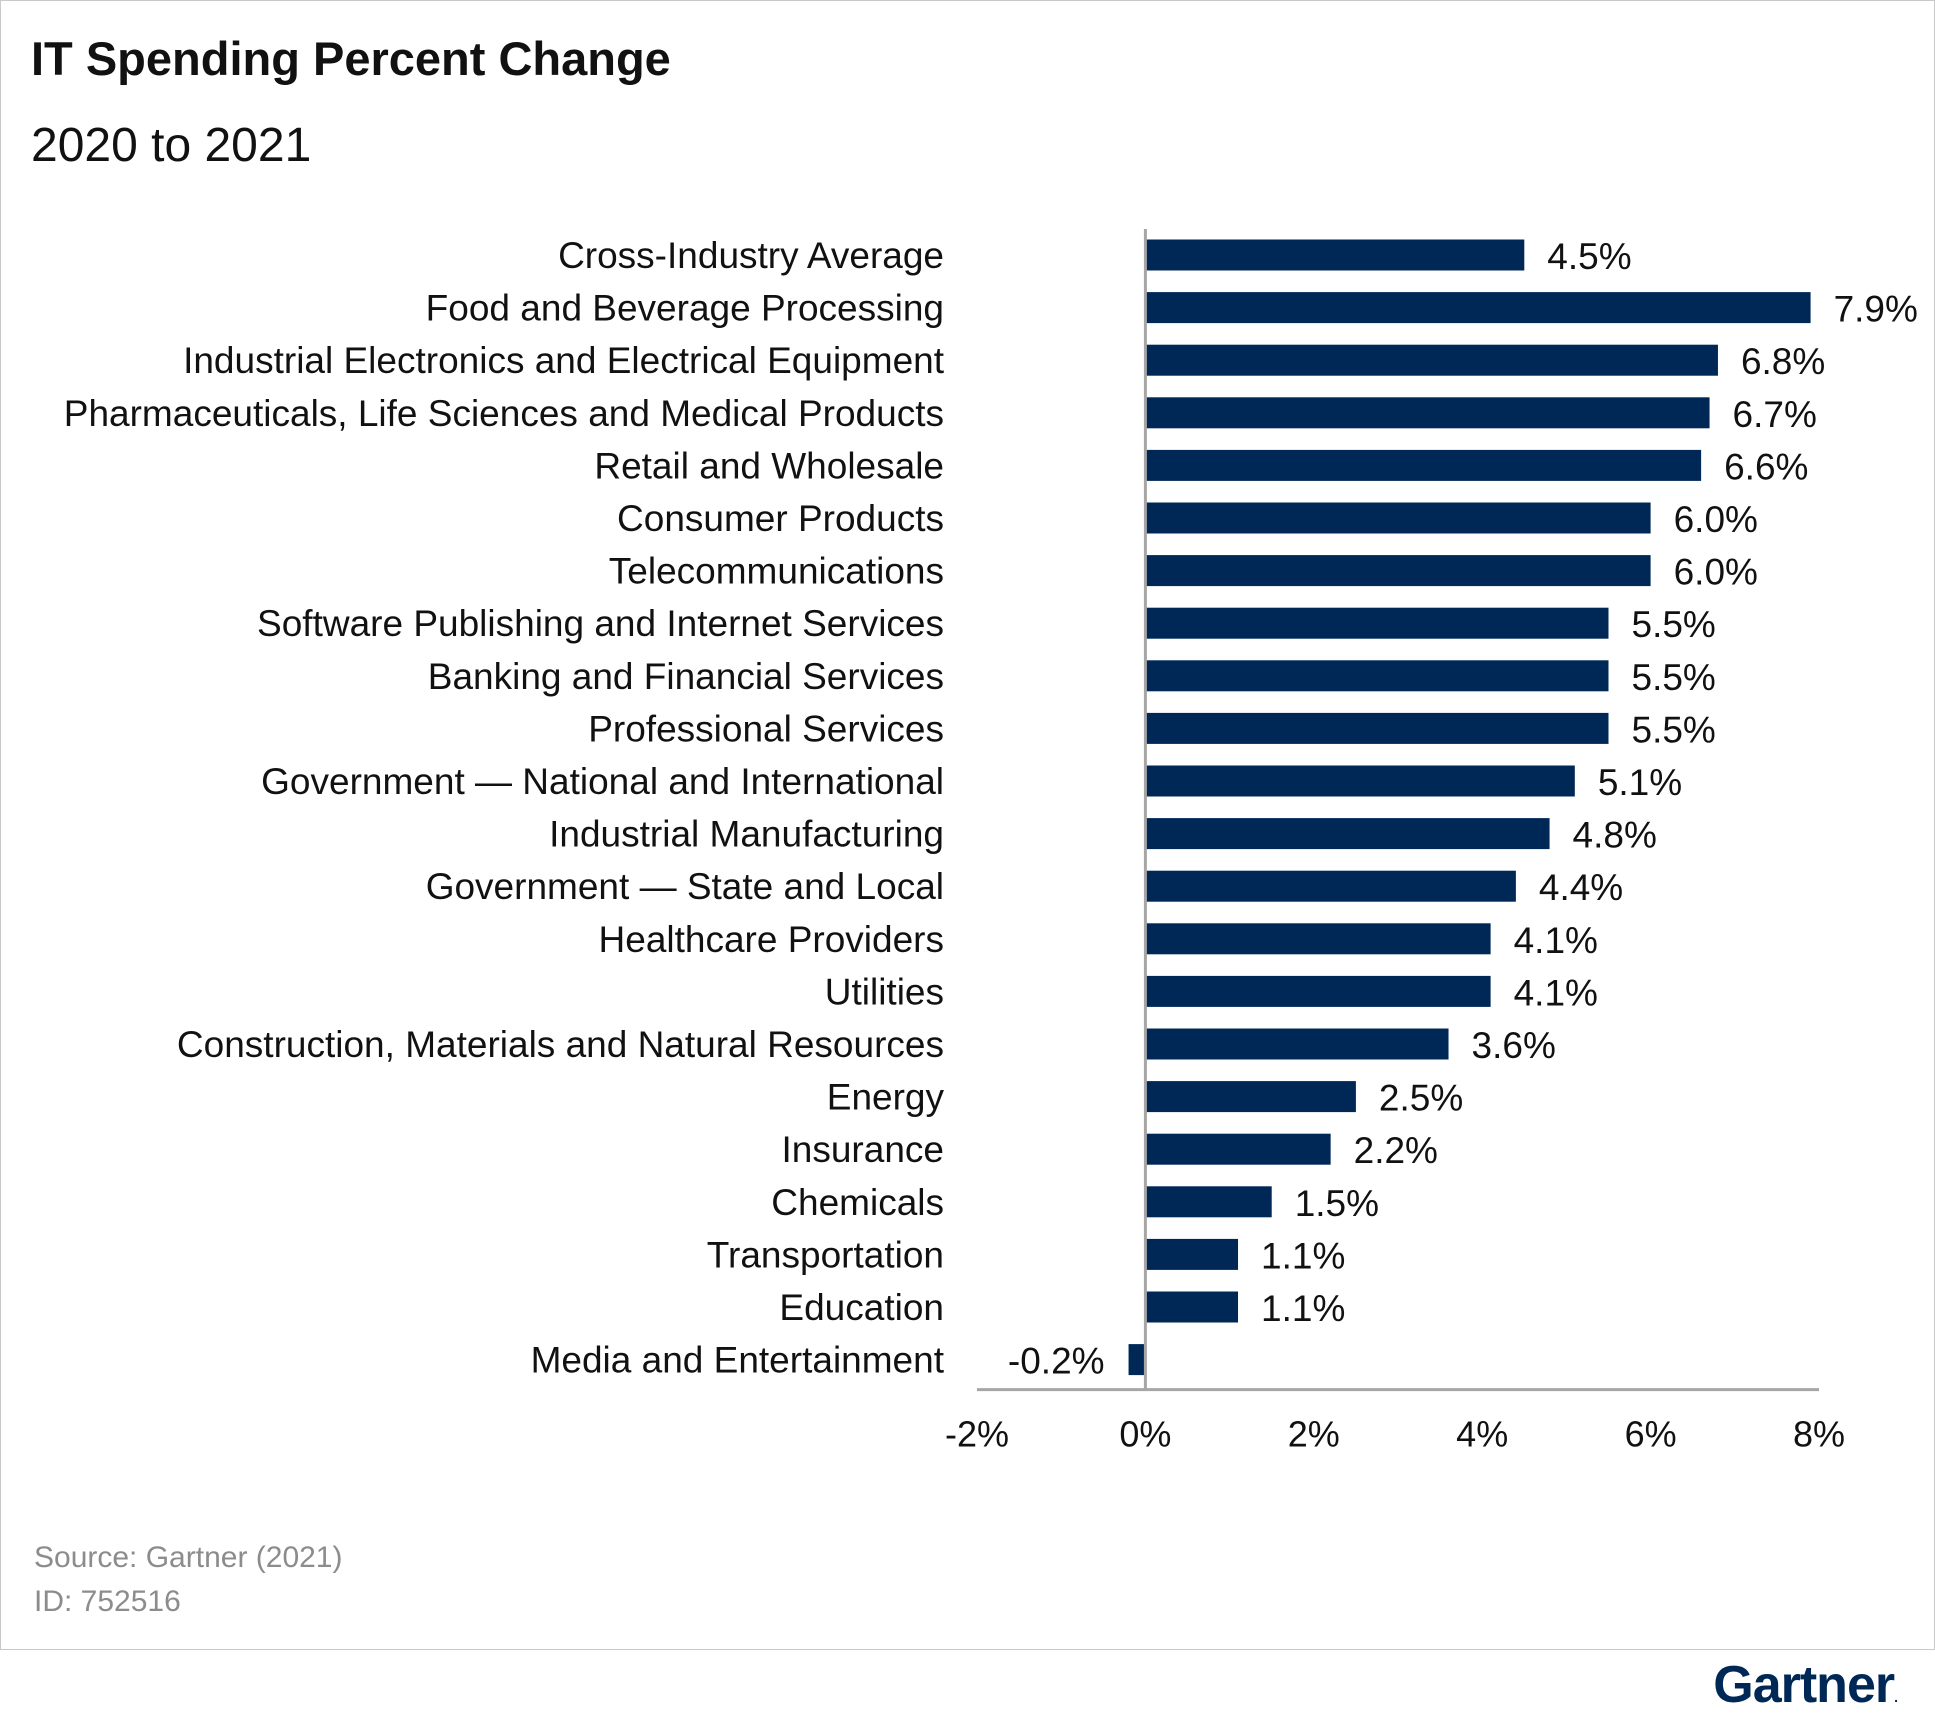  I want to click on x-tick-label: 2%, so click(1314, 1434).